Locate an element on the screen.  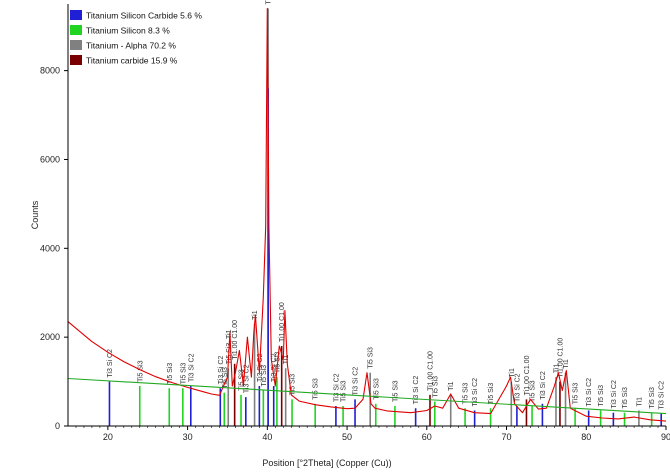
y-tick-label: 4000 is located at coordinates (50, 248).